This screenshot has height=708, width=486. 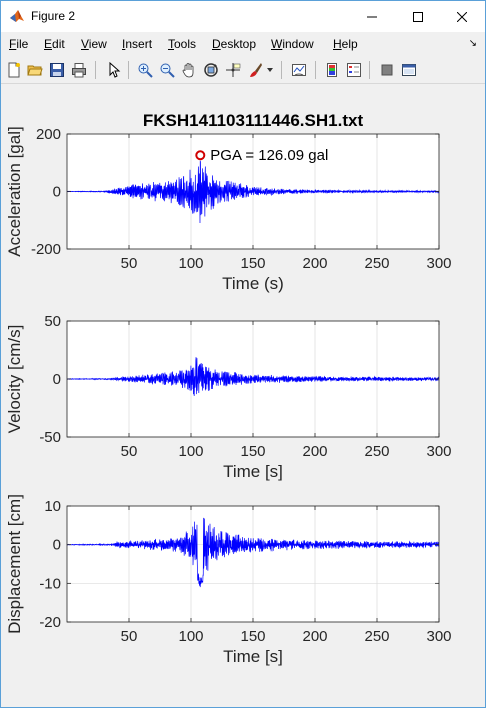 I want to click on zoom-out-button, so click(x=167, y=70).